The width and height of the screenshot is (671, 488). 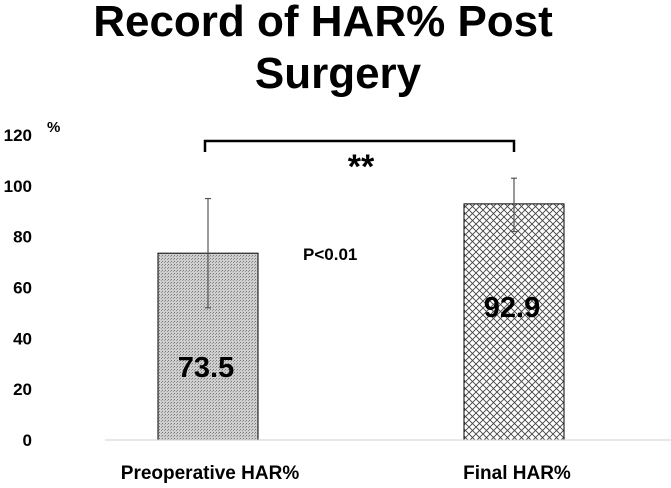 I want to click on y-tick-label: 80, so click(x=22, y=237).